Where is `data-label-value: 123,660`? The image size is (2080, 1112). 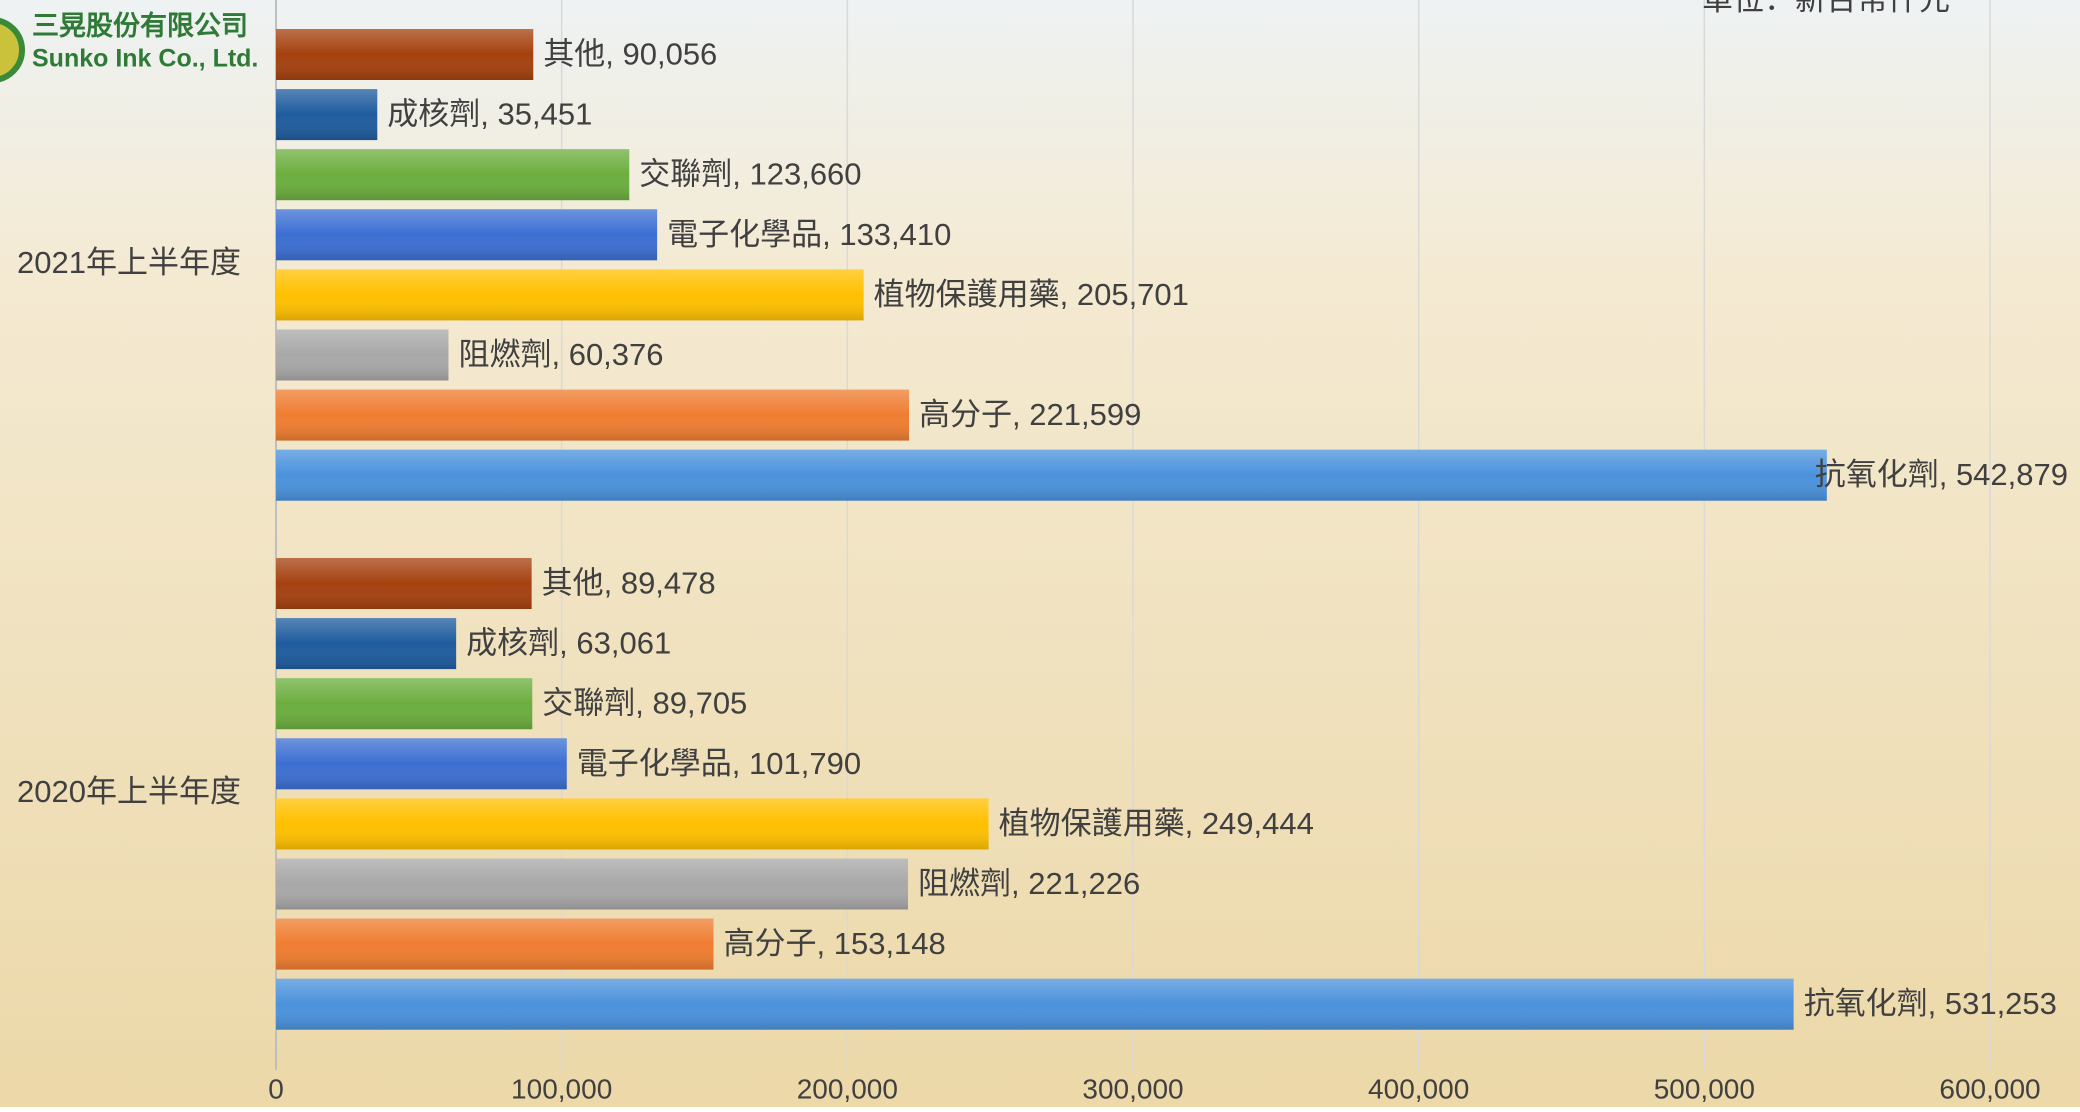 data-label-value: 123,660 is located at coordinates (805, 174).